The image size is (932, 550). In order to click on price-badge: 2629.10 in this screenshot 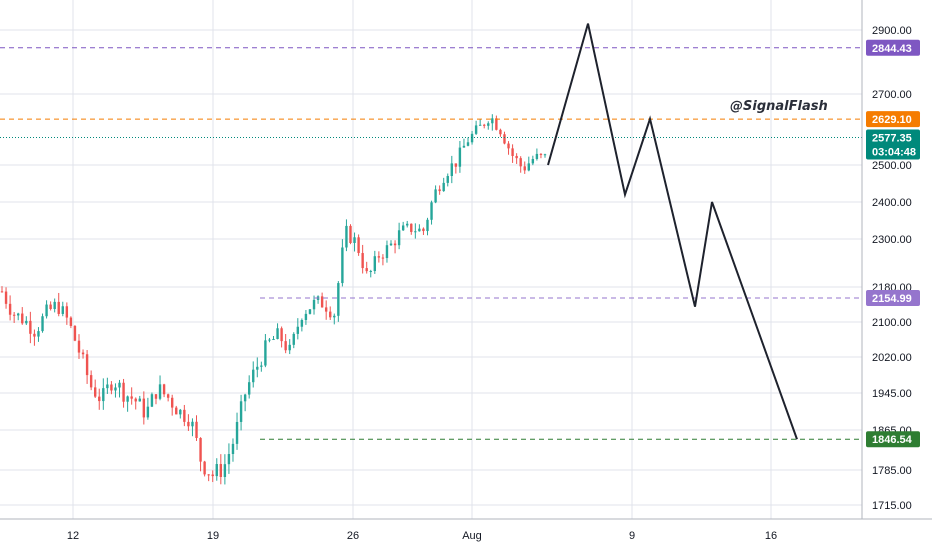, I will do `click(893, 119)`.